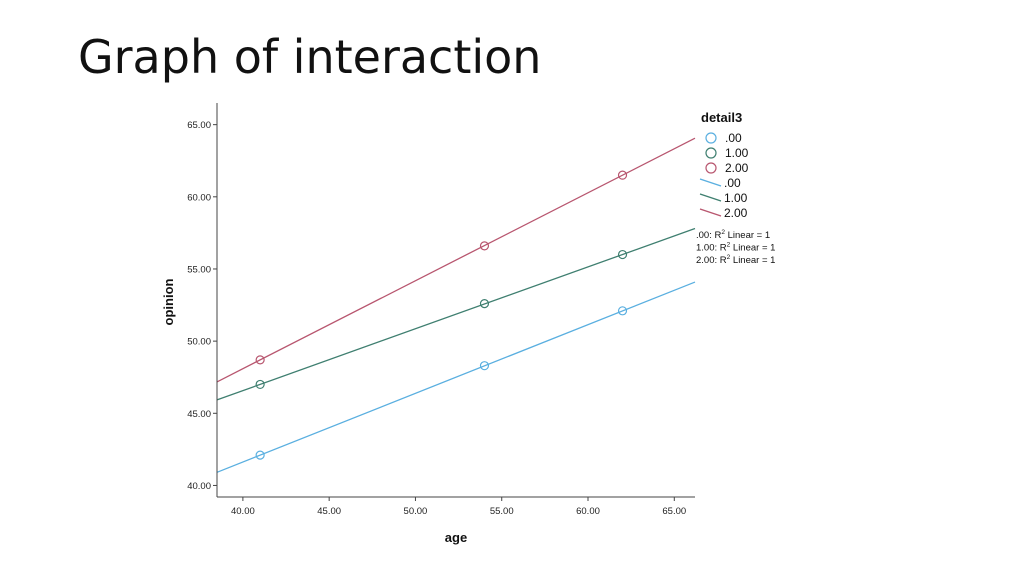 The width and height of the screenshot is (1024, 575). Describe the element at coordinates (674, 511) in the screenshot. I see `x-tick-label: 65.00` at that location.